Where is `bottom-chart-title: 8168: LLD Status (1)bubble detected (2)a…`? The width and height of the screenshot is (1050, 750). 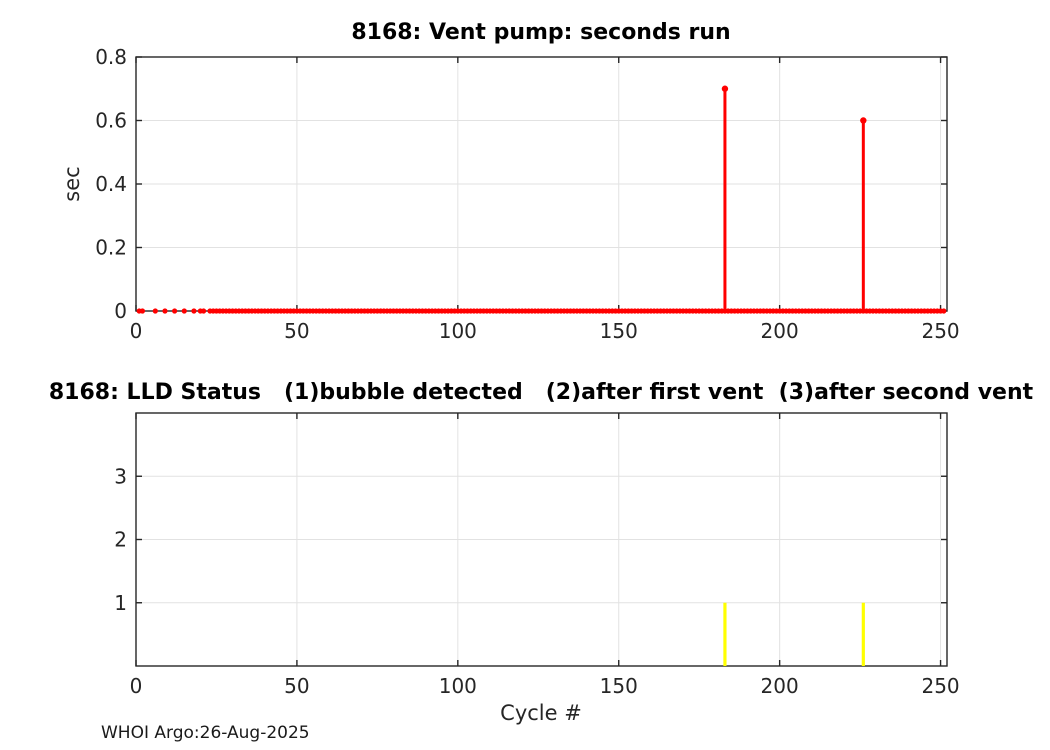
bottom-chart-title: 8168: LLD Status (1)bubble detected (2)a… is located at coordinates (541, 392).